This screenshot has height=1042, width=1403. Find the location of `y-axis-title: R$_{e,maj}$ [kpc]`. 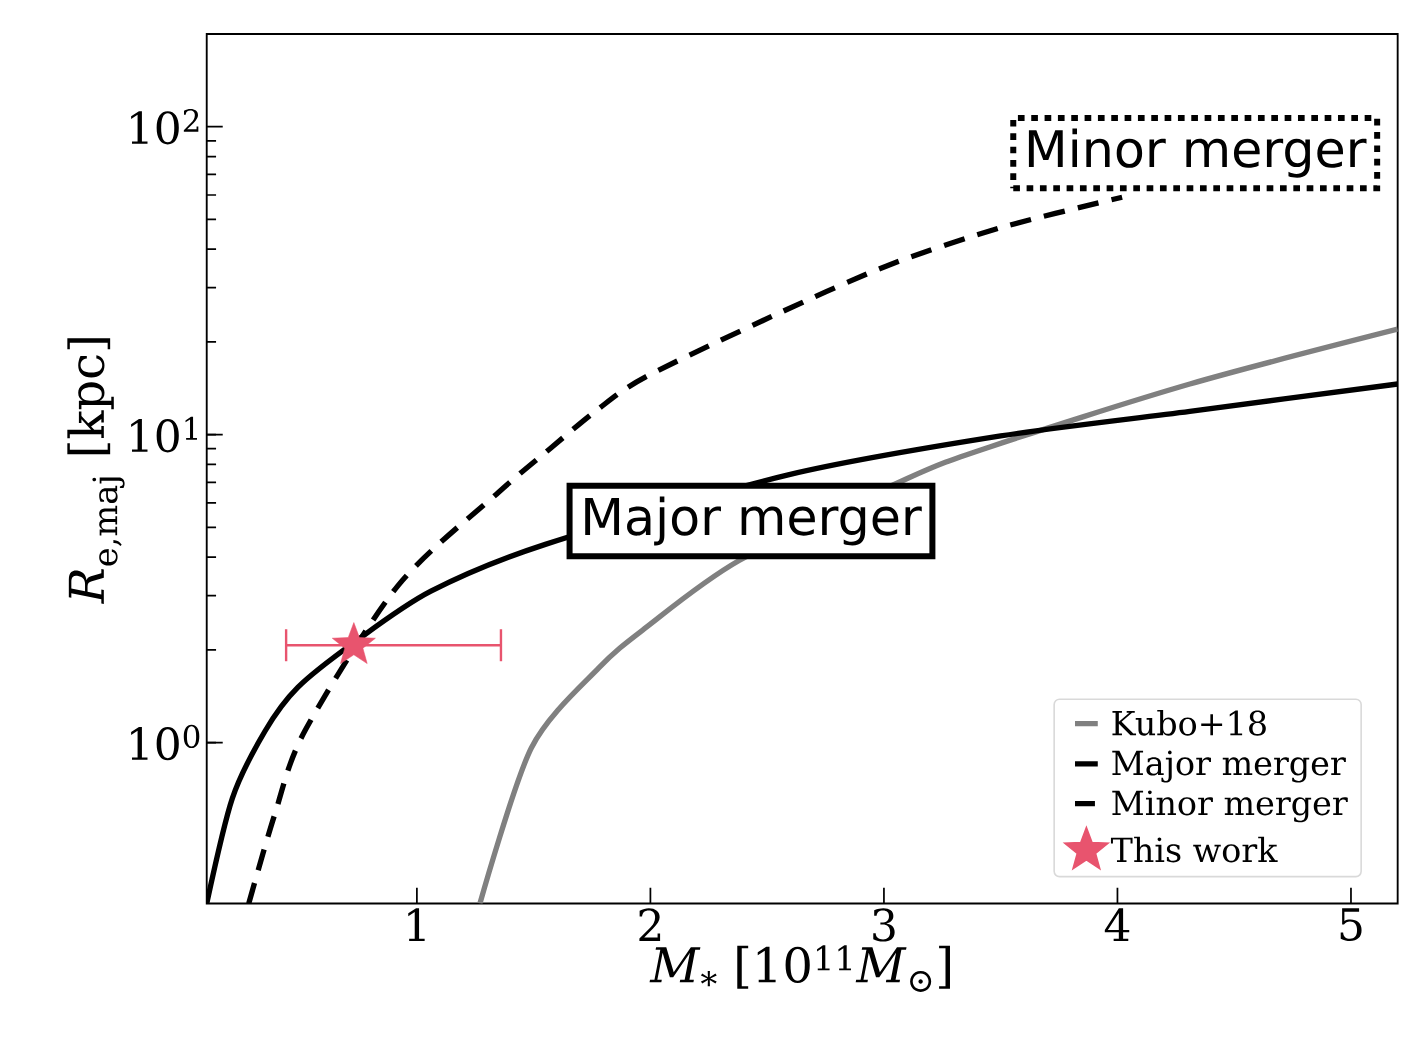

y-axis-title: R$_{e,maj}$ [kpc] is located at coordinates (96, 471).